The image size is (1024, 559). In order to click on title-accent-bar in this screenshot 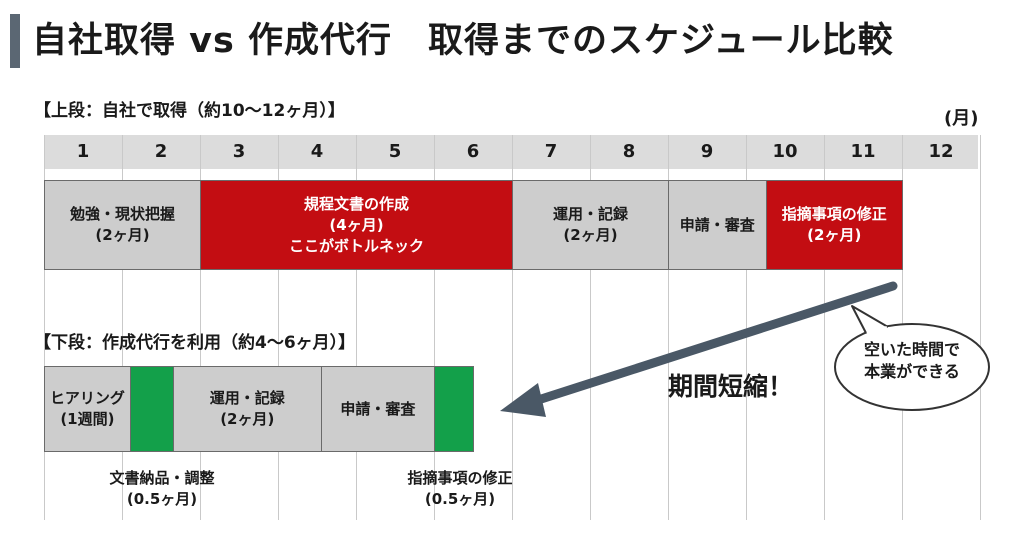, I will do `click(15, 41)`.